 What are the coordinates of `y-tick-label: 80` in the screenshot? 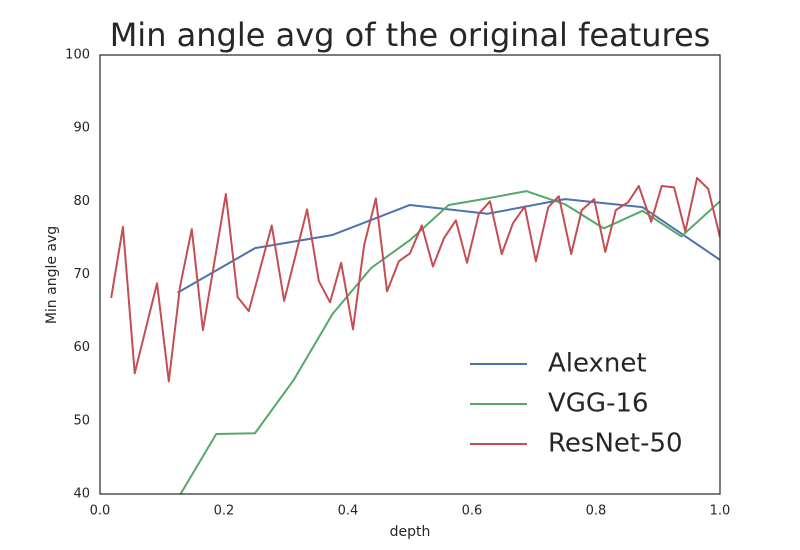 It's located at (81, 201).